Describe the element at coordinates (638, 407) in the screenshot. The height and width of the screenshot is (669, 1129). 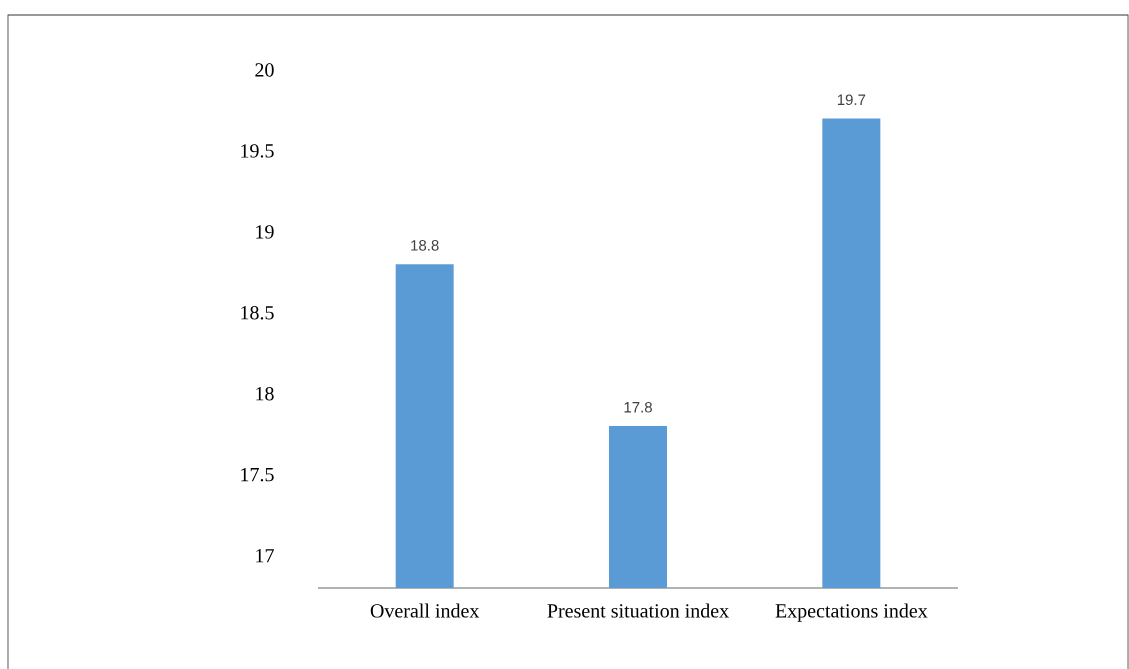
I see `data-label: 17.8` at that location.